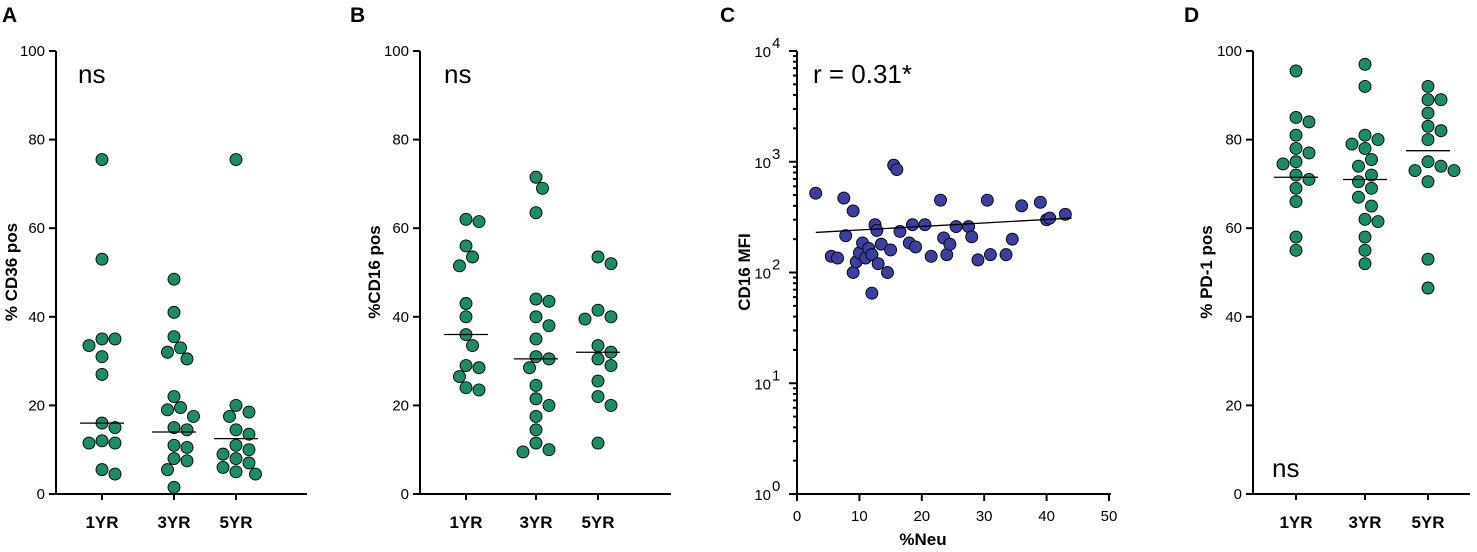  I want to click on x-tick-label: 20, so click(921, 516).